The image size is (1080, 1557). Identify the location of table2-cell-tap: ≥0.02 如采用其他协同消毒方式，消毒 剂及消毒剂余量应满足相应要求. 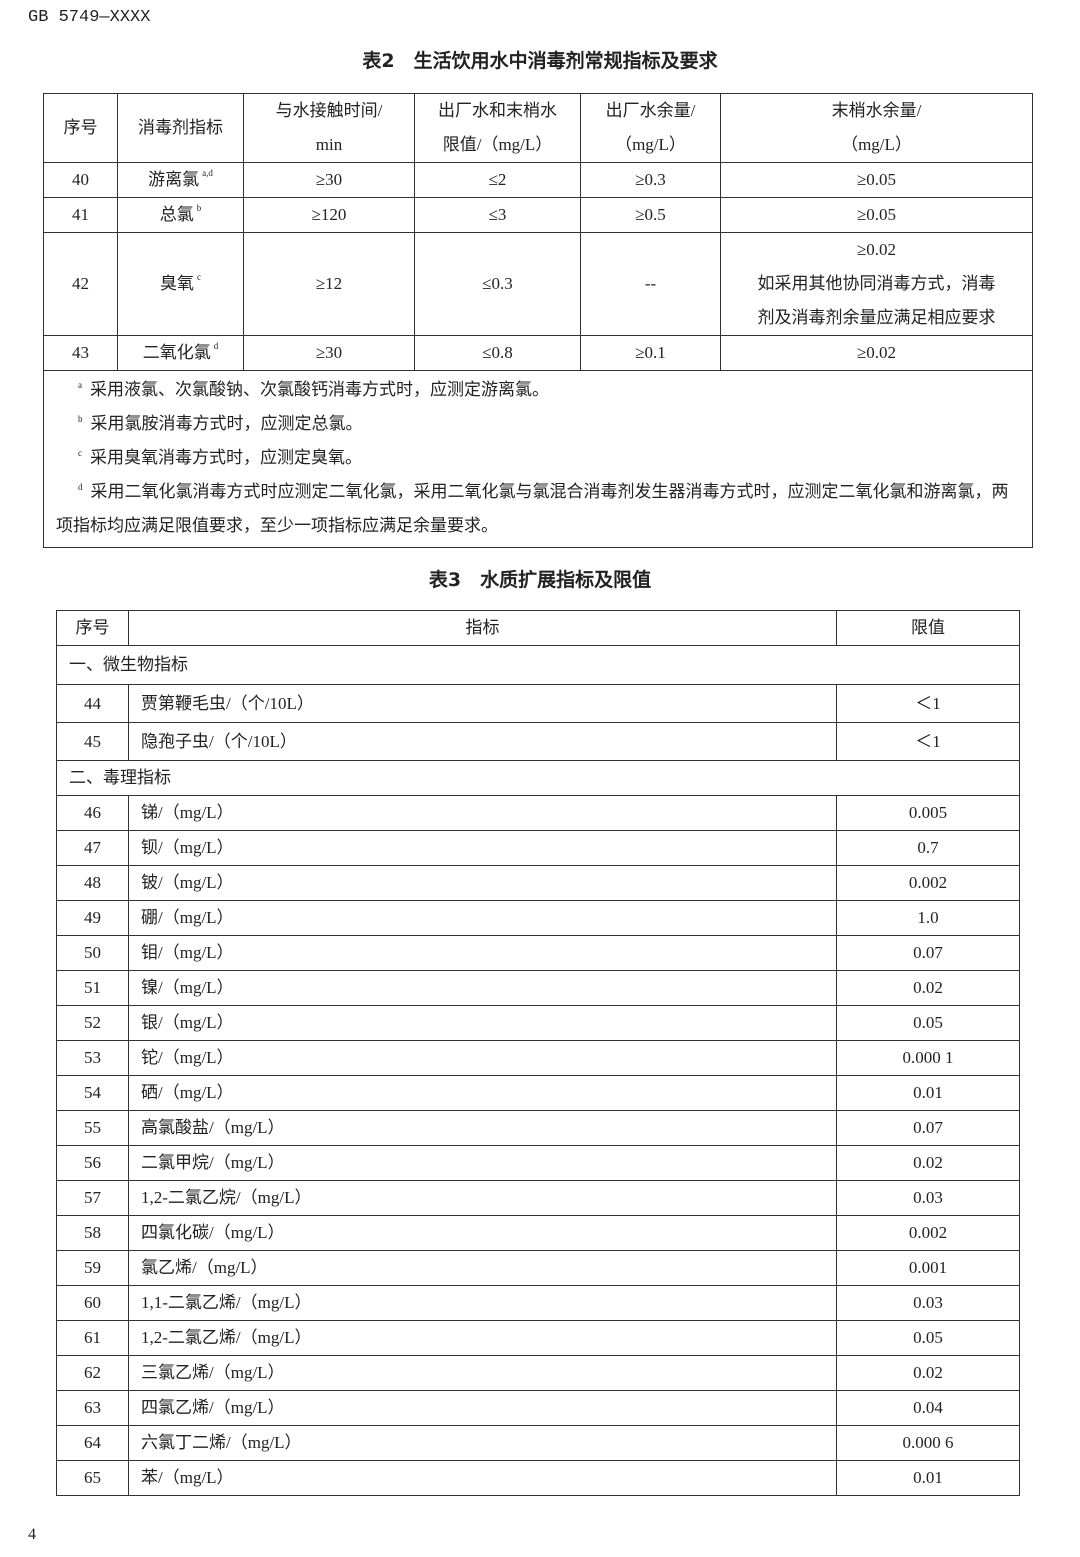
(876, 284).